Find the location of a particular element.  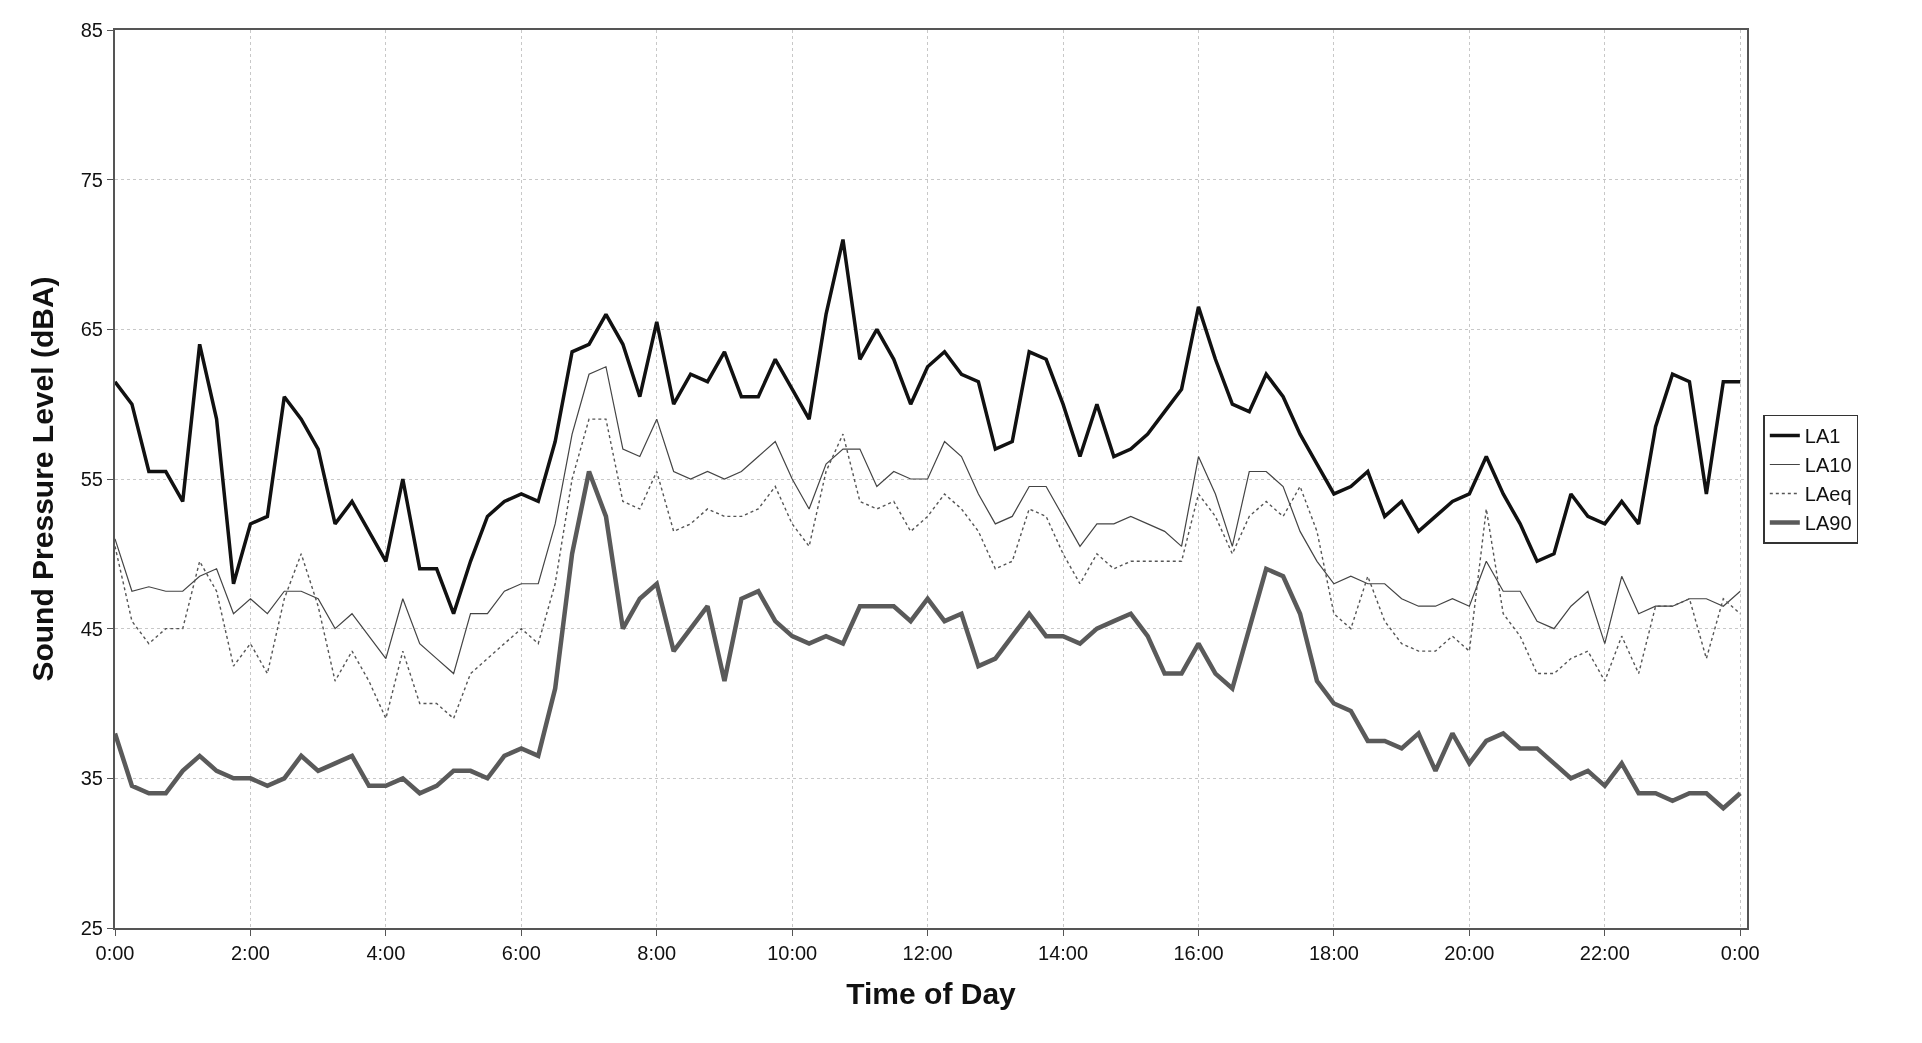

y-tick-label: 85 is located at coordinates (91, 30).